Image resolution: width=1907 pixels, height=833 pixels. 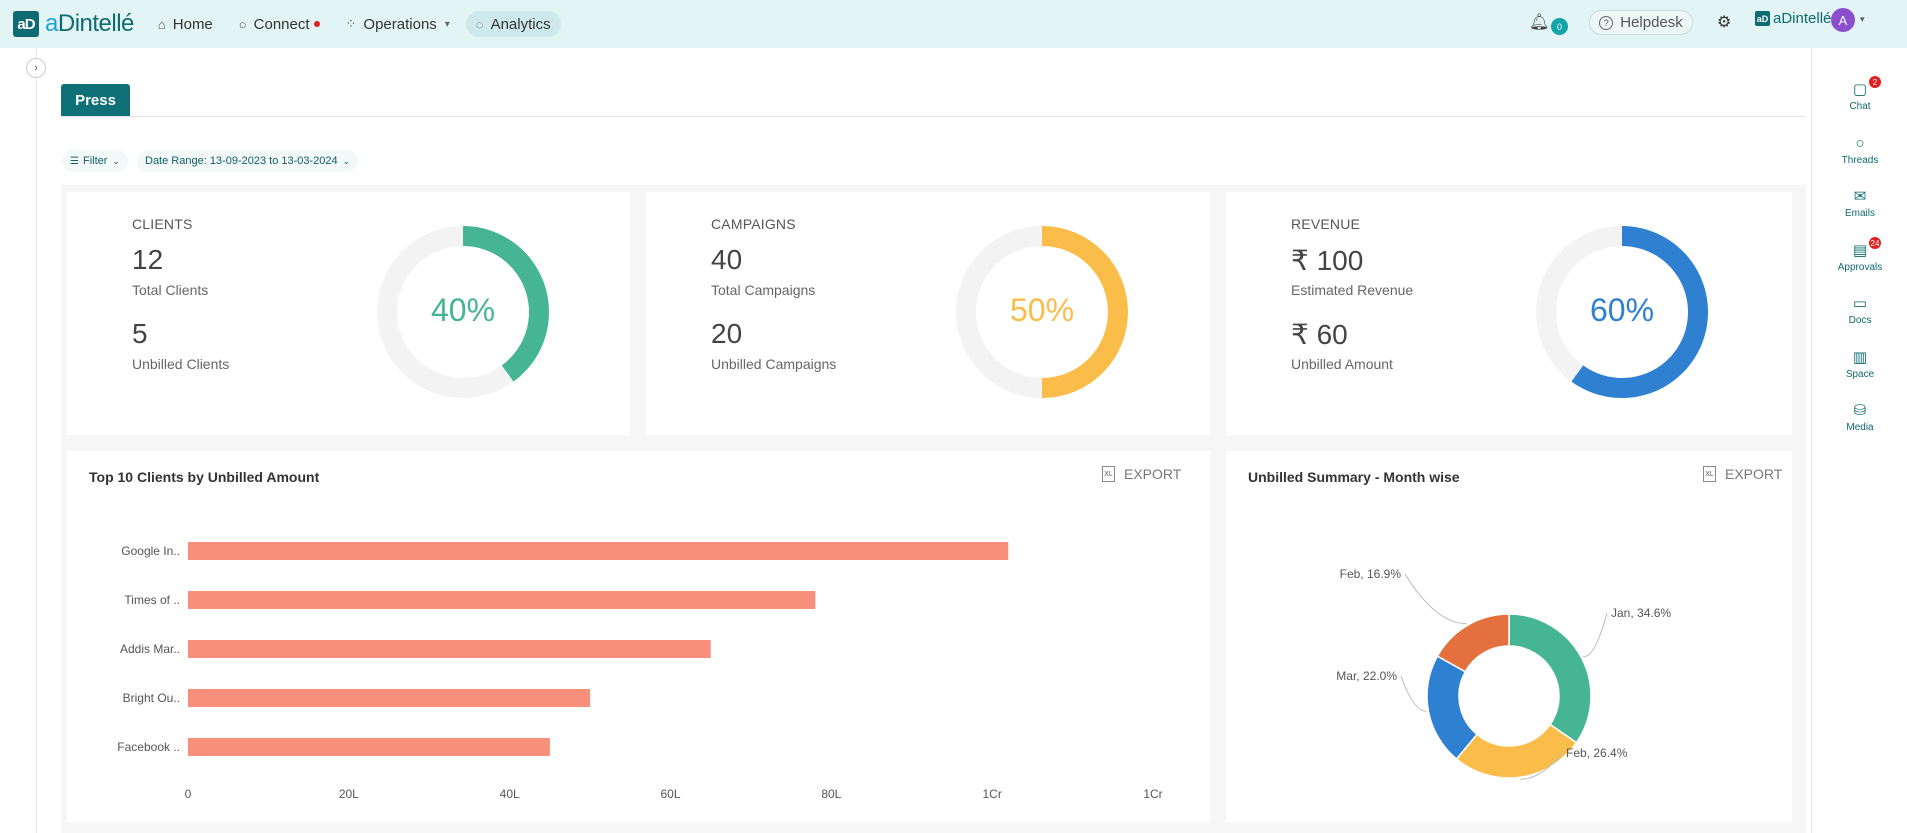 I want to click on operations-icon: ⁘, so click(x=351, y=23).